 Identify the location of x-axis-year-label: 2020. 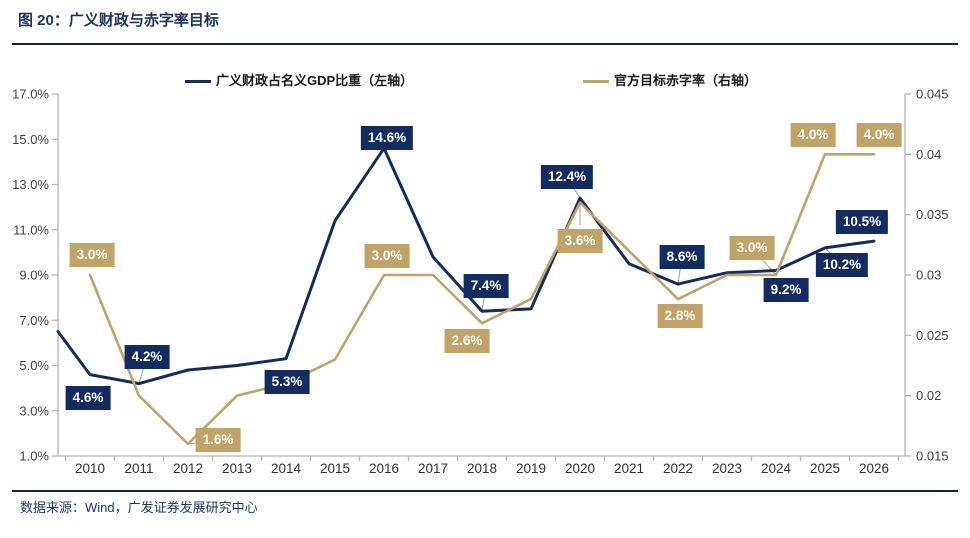
(580, 468).